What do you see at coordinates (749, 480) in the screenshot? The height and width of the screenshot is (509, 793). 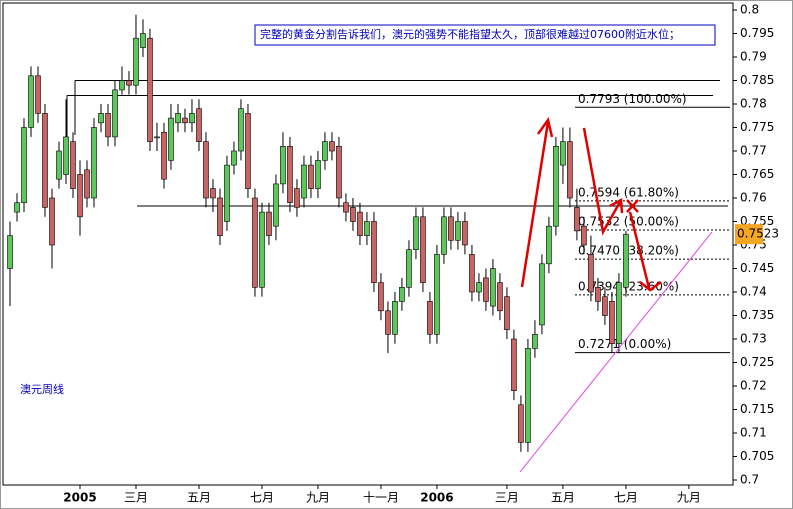 I see `y-tick-label: 0.7` at bounding box center [749, 480].